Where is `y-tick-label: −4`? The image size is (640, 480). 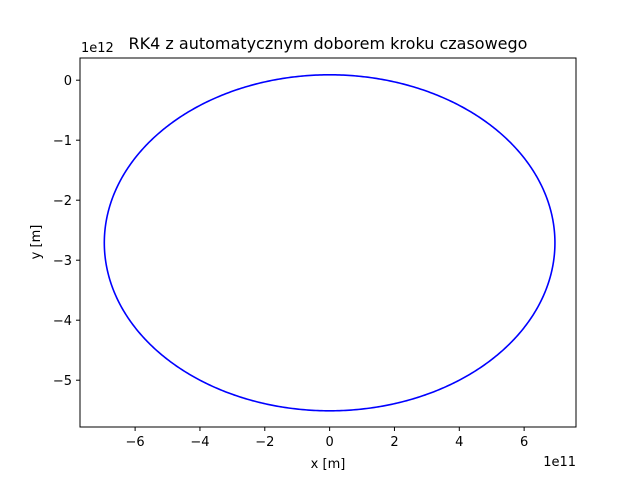 y-tick-label: −4 is located at coordinates (62, 321).